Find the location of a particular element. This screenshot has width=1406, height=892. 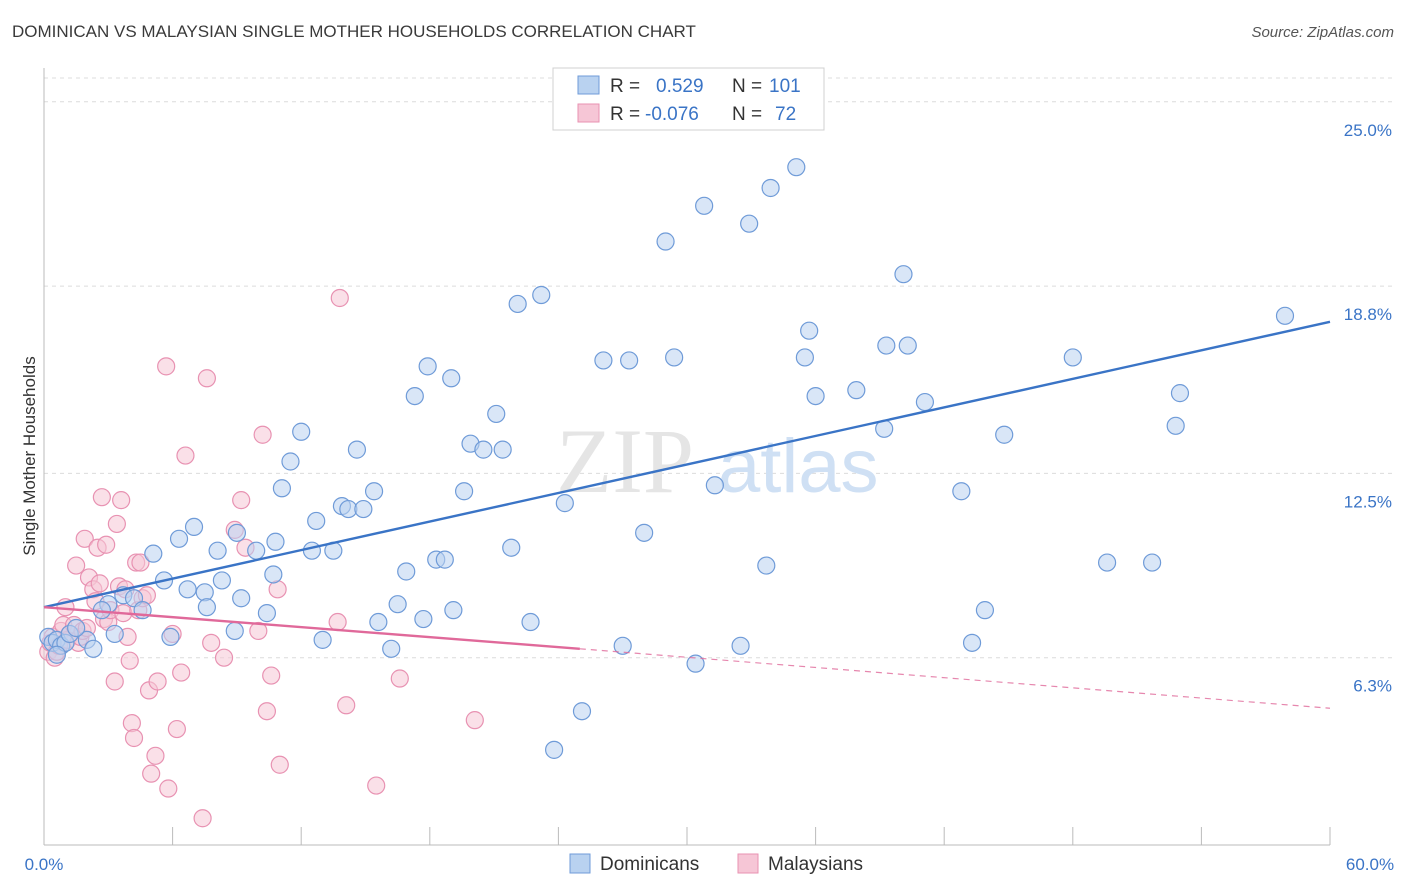

malaysians-trend-line is located at coordinates (311, 627).